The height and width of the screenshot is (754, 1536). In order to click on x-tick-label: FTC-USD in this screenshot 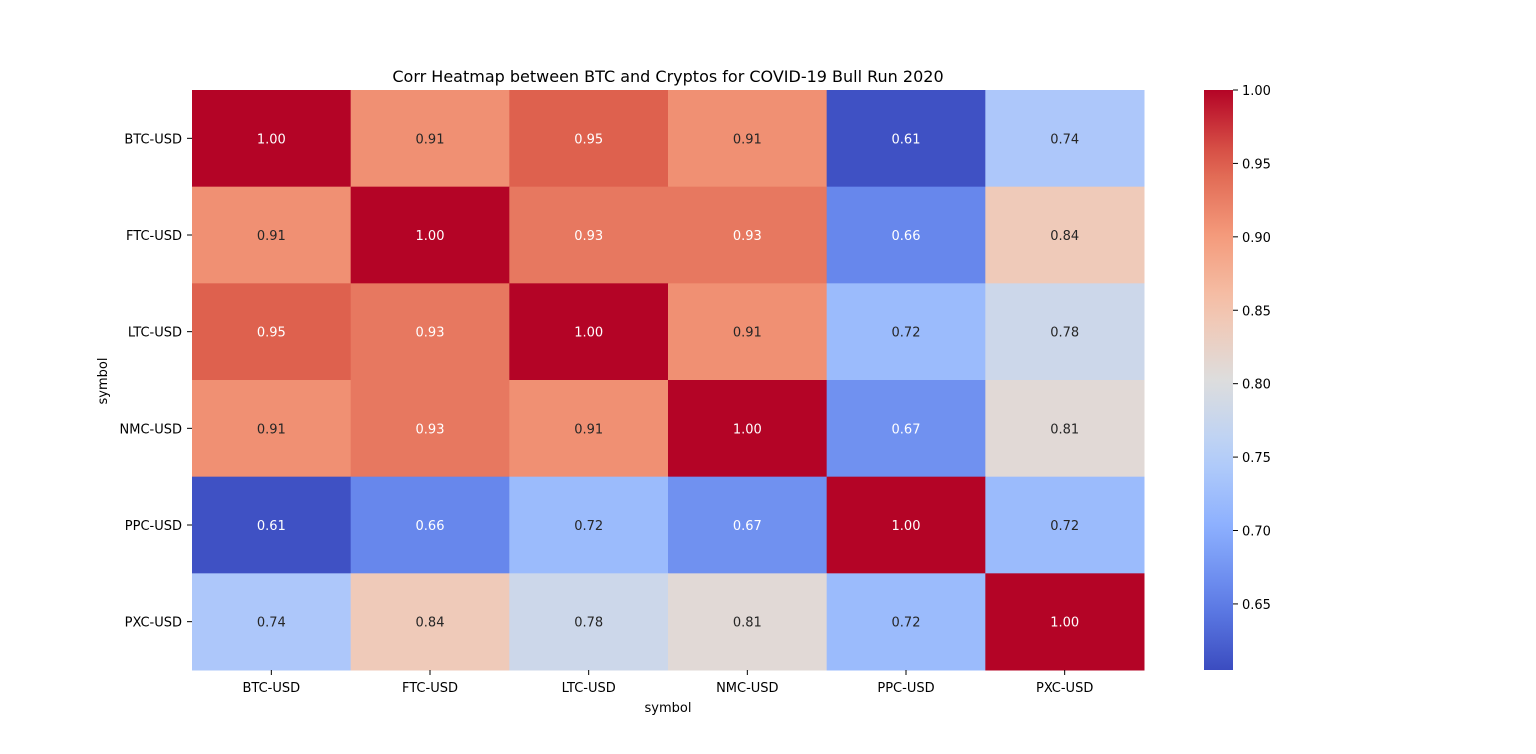, I will do `click(430, 688)`.